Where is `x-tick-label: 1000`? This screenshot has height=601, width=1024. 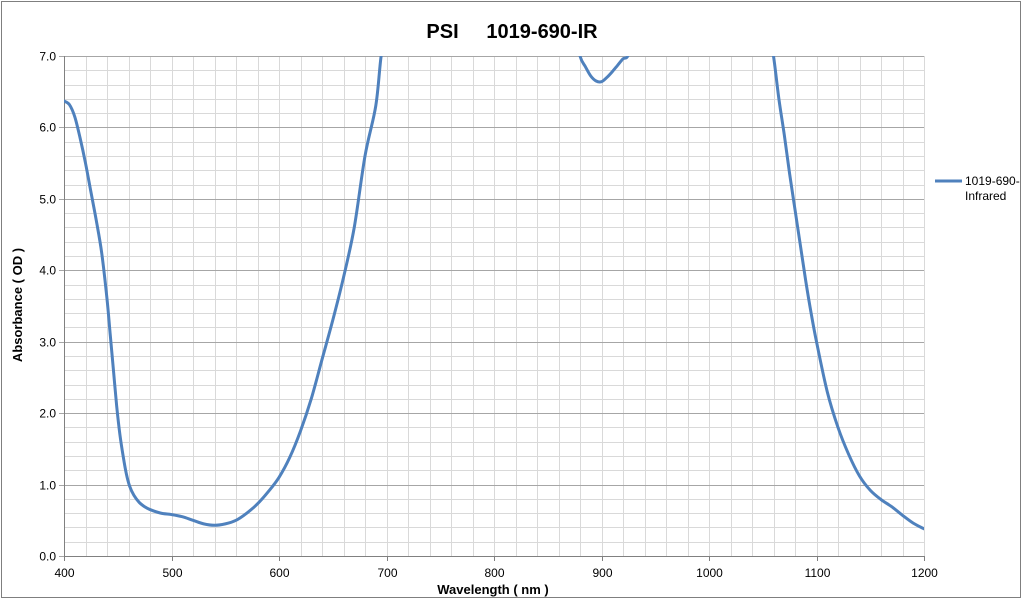
x-tick-label: 1000 is located at coordinates (709, 573).